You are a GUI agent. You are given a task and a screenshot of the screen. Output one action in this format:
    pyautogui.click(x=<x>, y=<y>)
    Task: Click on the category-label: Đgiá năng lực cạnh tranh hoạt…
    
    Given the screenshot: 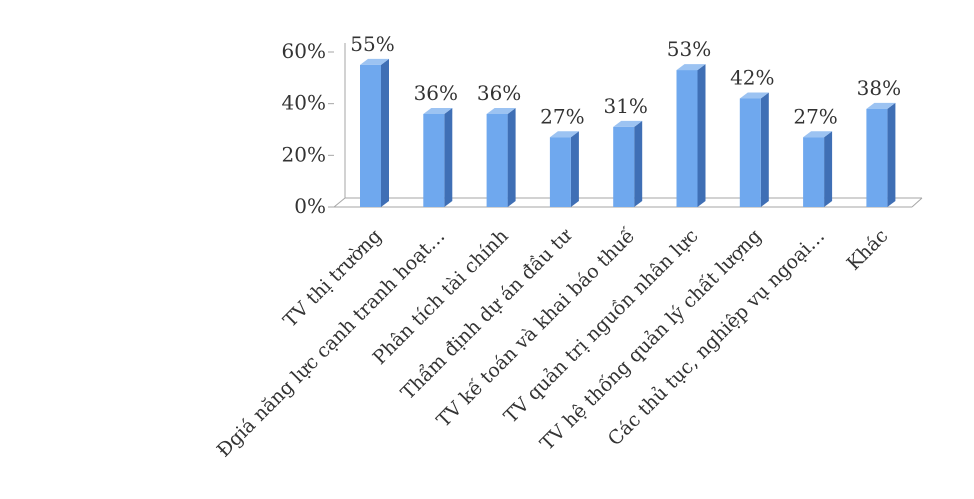 What is the action you would take?
    pyautogui.click(x=331, y=343)
    